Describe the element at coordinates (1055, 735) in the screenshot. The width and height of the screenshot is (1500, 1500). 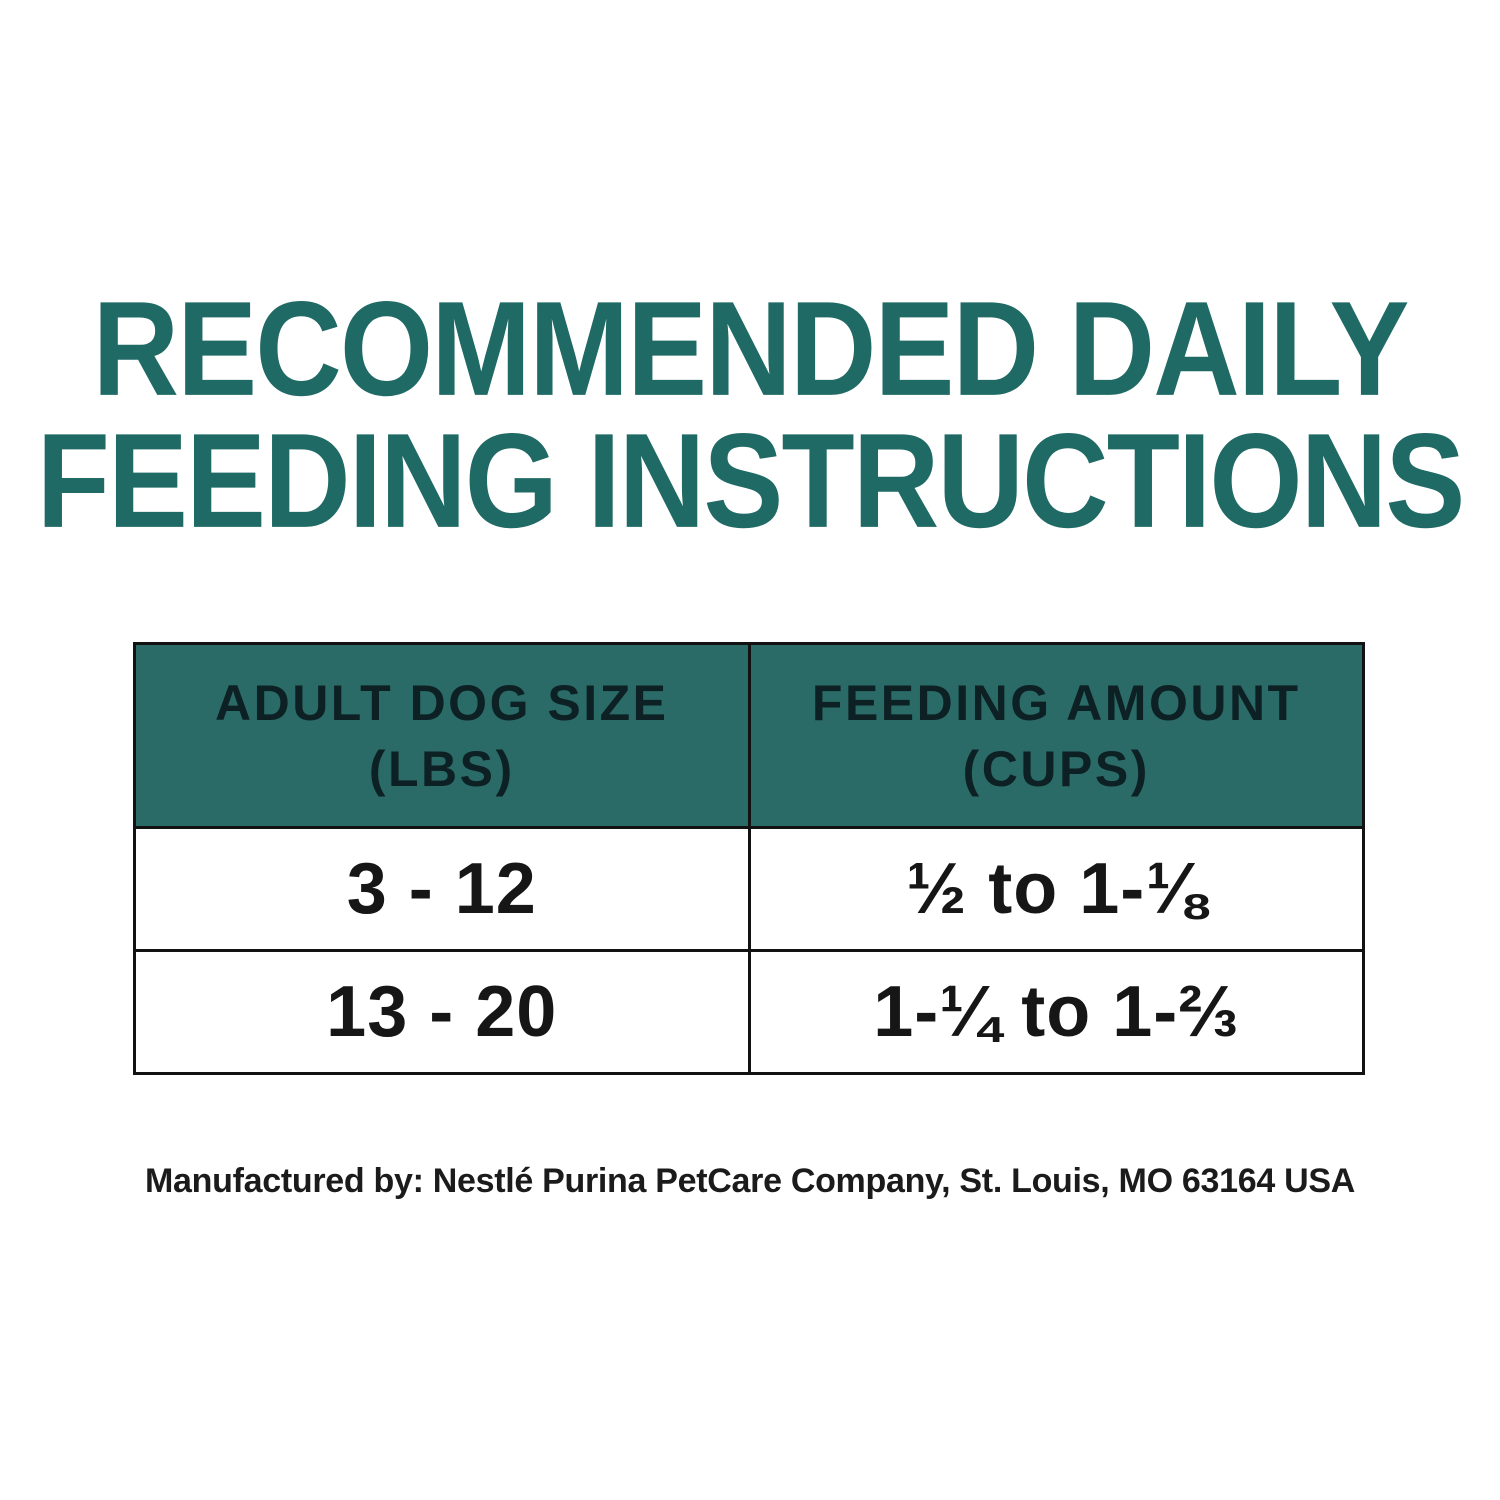
I see `header-cell-feeding-amount: FEEDING AMOUNT (CUPS)` at that location.